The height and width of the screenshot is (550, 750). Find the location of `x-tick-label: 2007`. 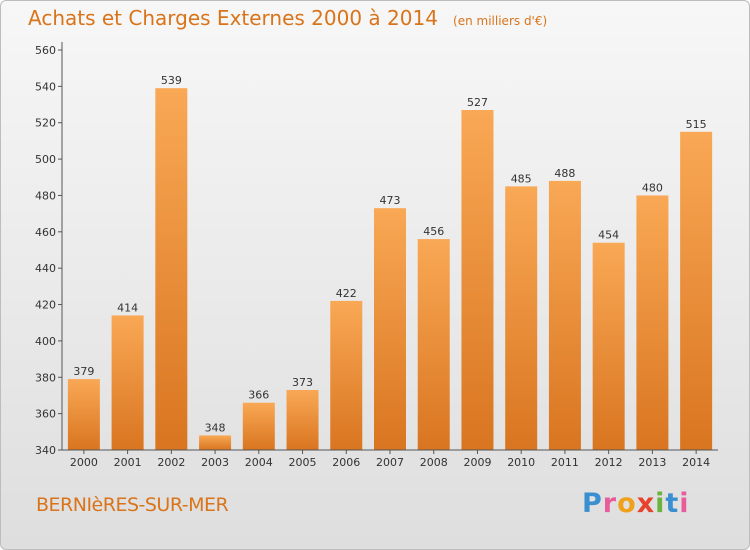

x-tick-label: 2007 is located at coordinates (390, 462).